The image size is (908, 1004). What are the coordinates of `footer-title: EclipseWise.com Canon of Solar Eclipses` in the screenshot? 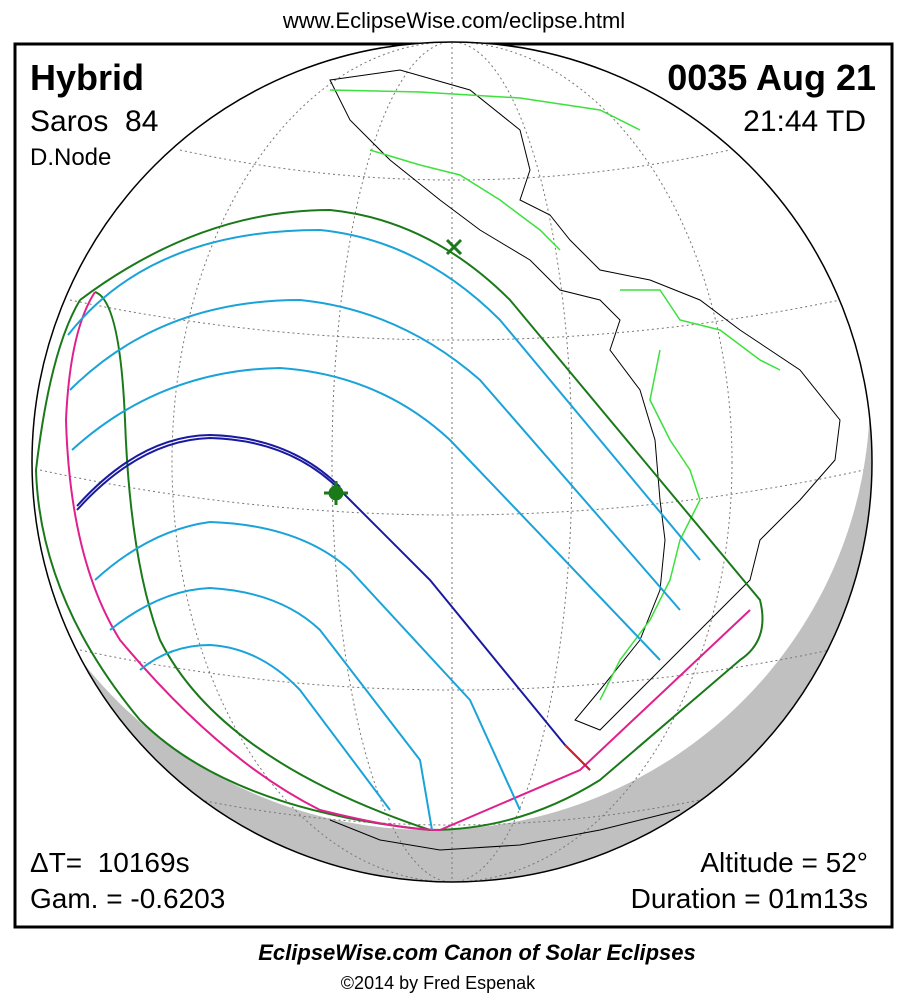 It's located at (477, 952).